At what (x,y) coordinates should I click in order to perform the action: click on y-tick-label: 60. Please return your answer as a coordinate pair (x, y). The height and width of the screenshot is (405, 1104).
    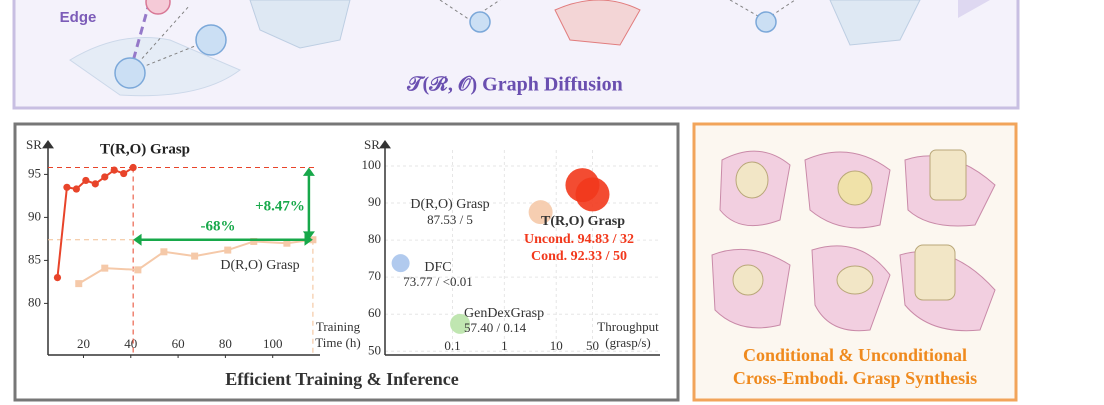
    Looking at the image, I should click on (374, 312).